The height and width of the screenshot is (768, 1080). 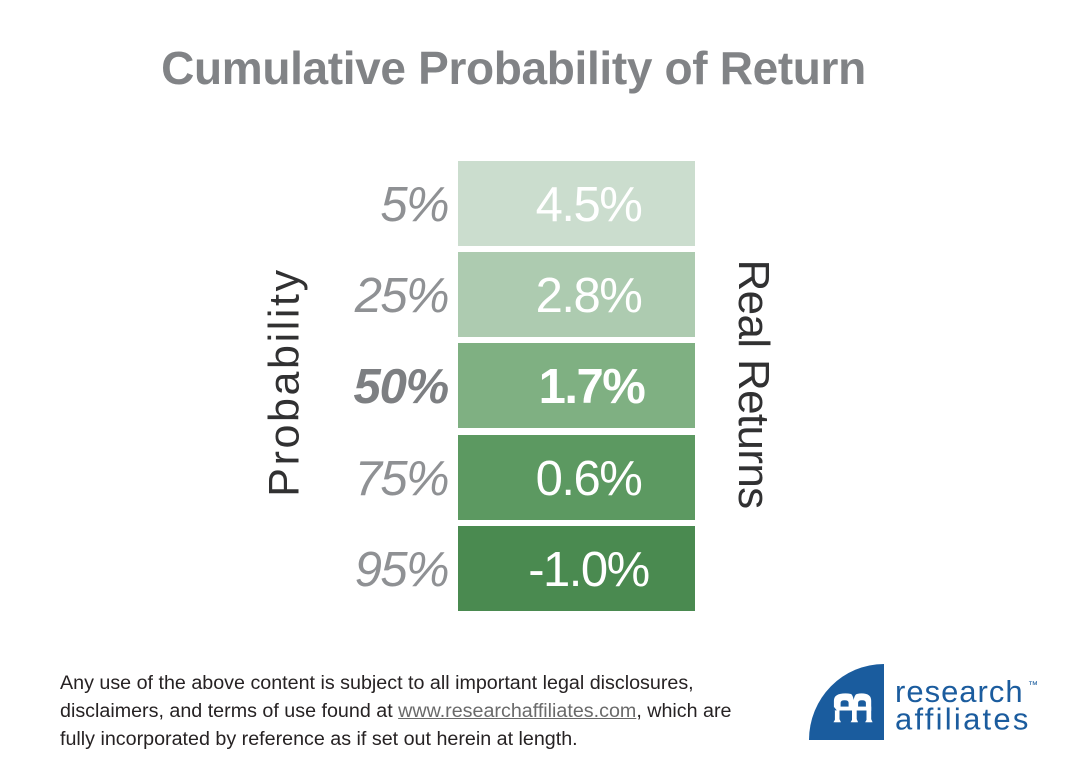 I want to click on svg-text: research, so click(x=959, y=691).